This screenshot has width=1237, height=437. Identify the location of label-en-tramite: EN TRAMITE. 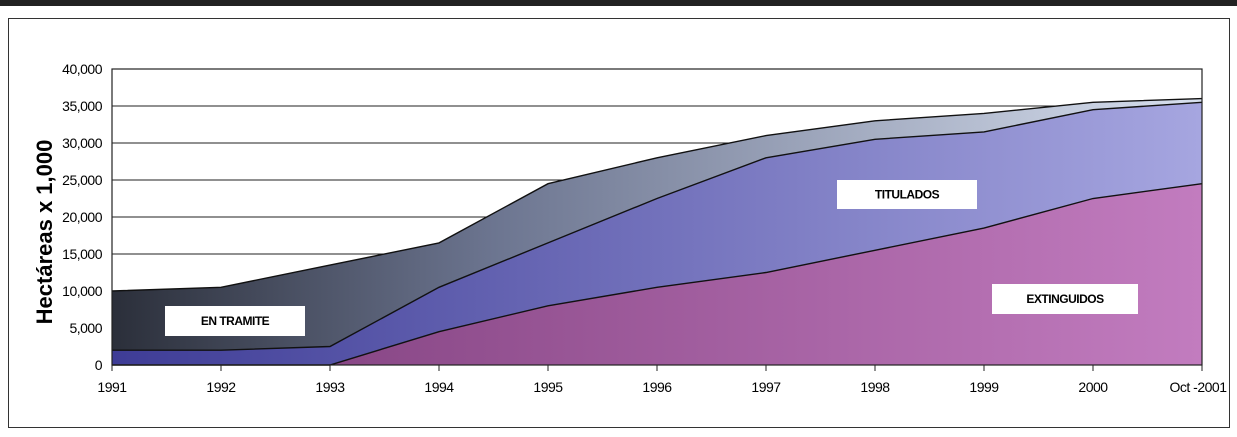
(235, 321).